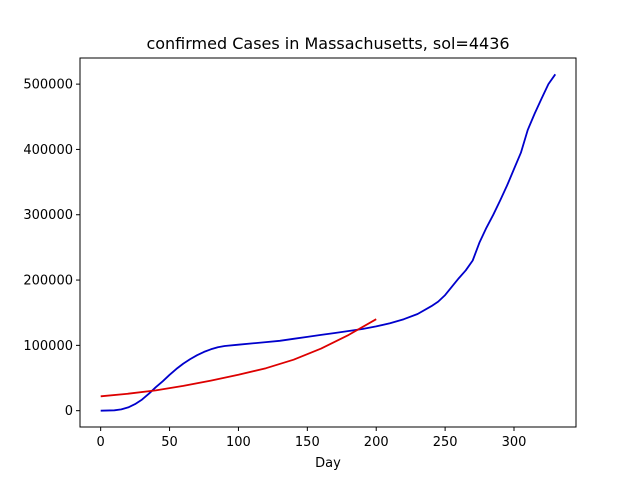  Describe the element at coordinates (328, 463) in the screenshot. I see `x-axis-label: Day` at that location.